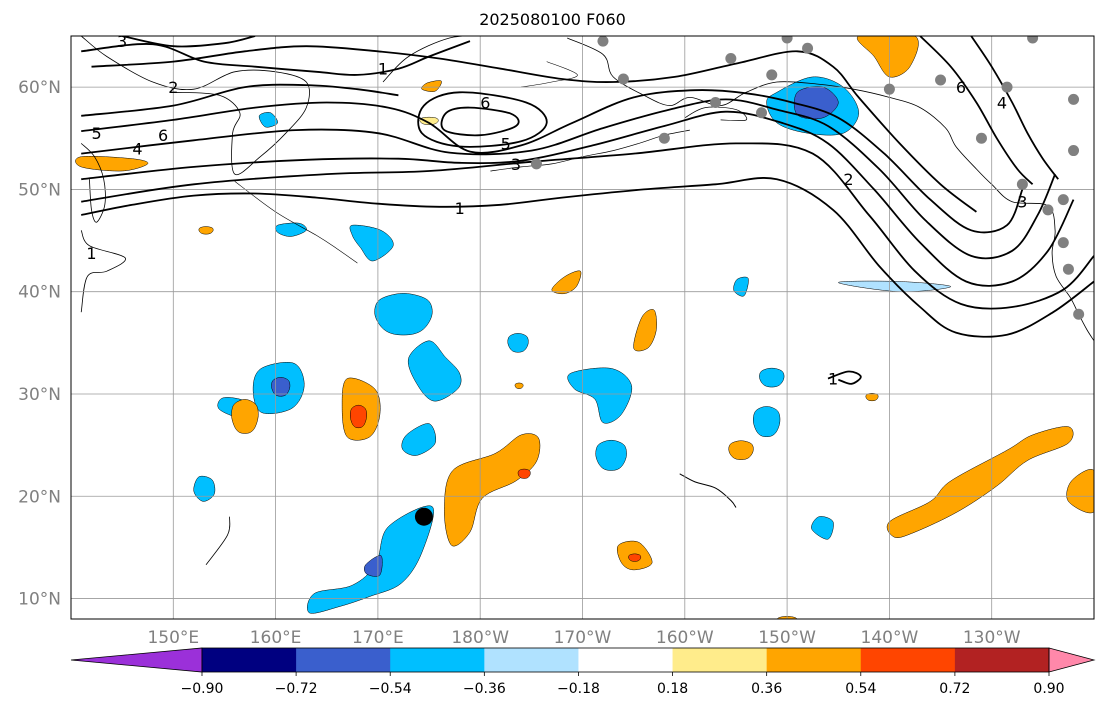 Image resolution: width=1105 pixels, height=712 pixels. What do you see at coordinates (39, 88) in the screenshot?
I see `latitude-tick-label: 60°N` at bounding box center [39, 88].